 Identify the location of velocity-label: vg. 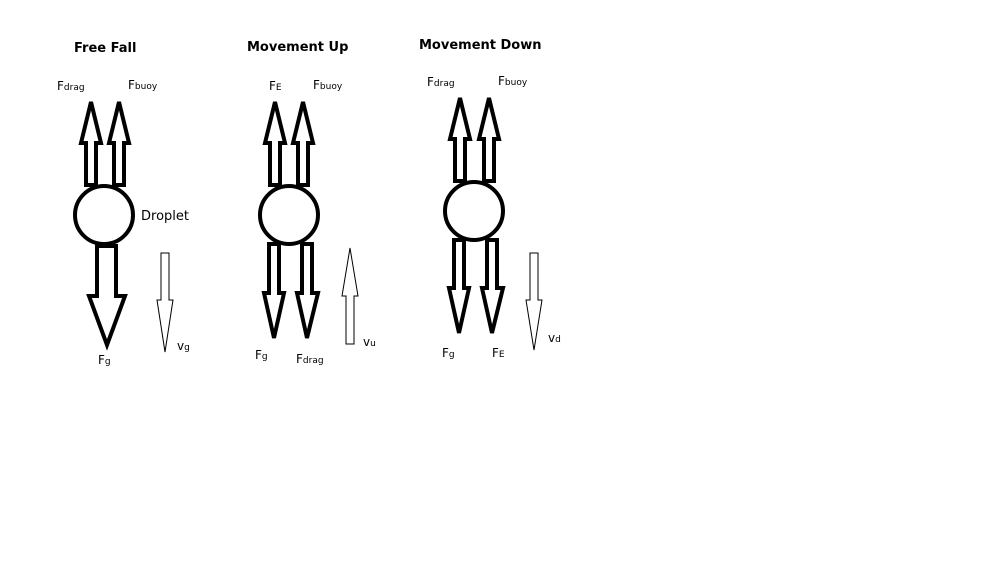
(183, 346).